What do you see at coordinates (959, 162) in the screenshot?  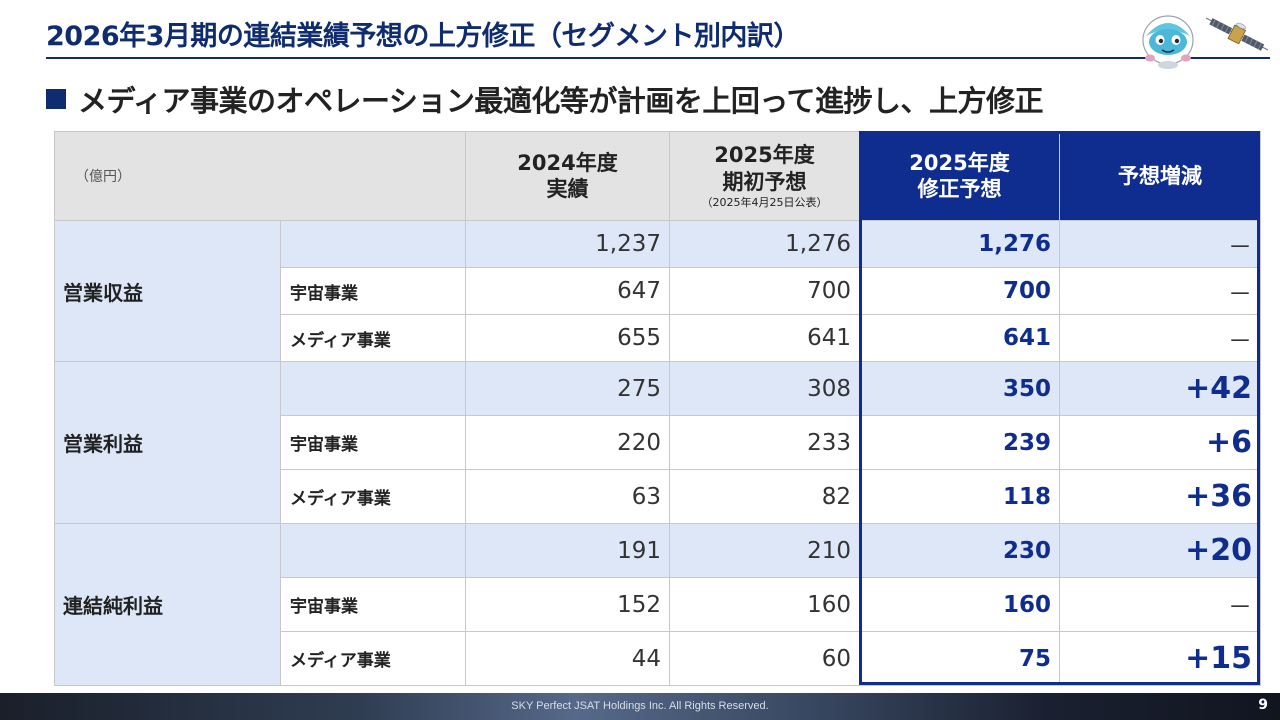 I see `header-revised-line1: 2025年度` at bounding box center [959, 162].